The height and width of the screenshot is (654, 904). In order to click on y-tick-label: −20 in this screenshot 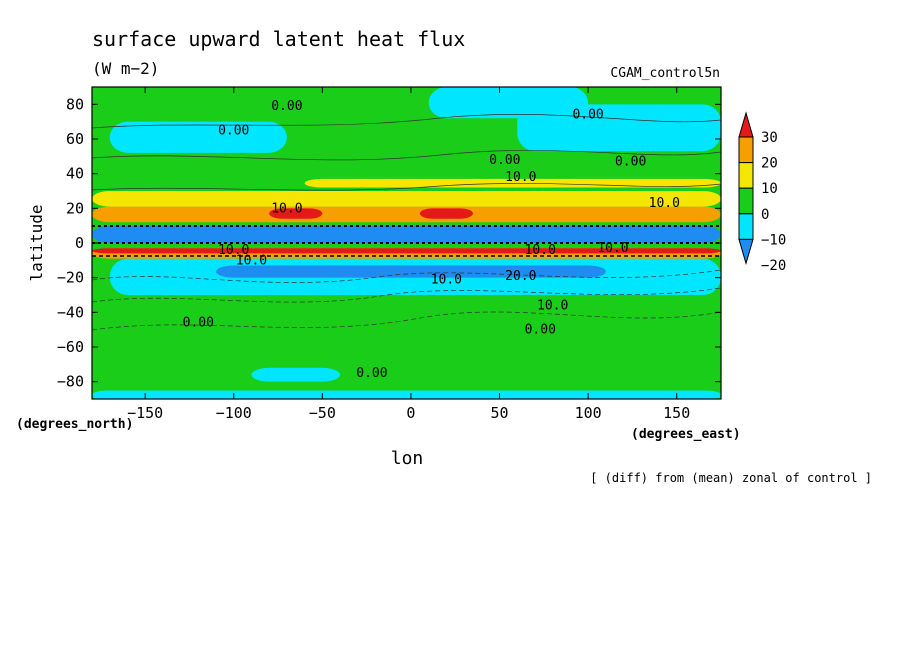, I will do `click(70, 278)`.